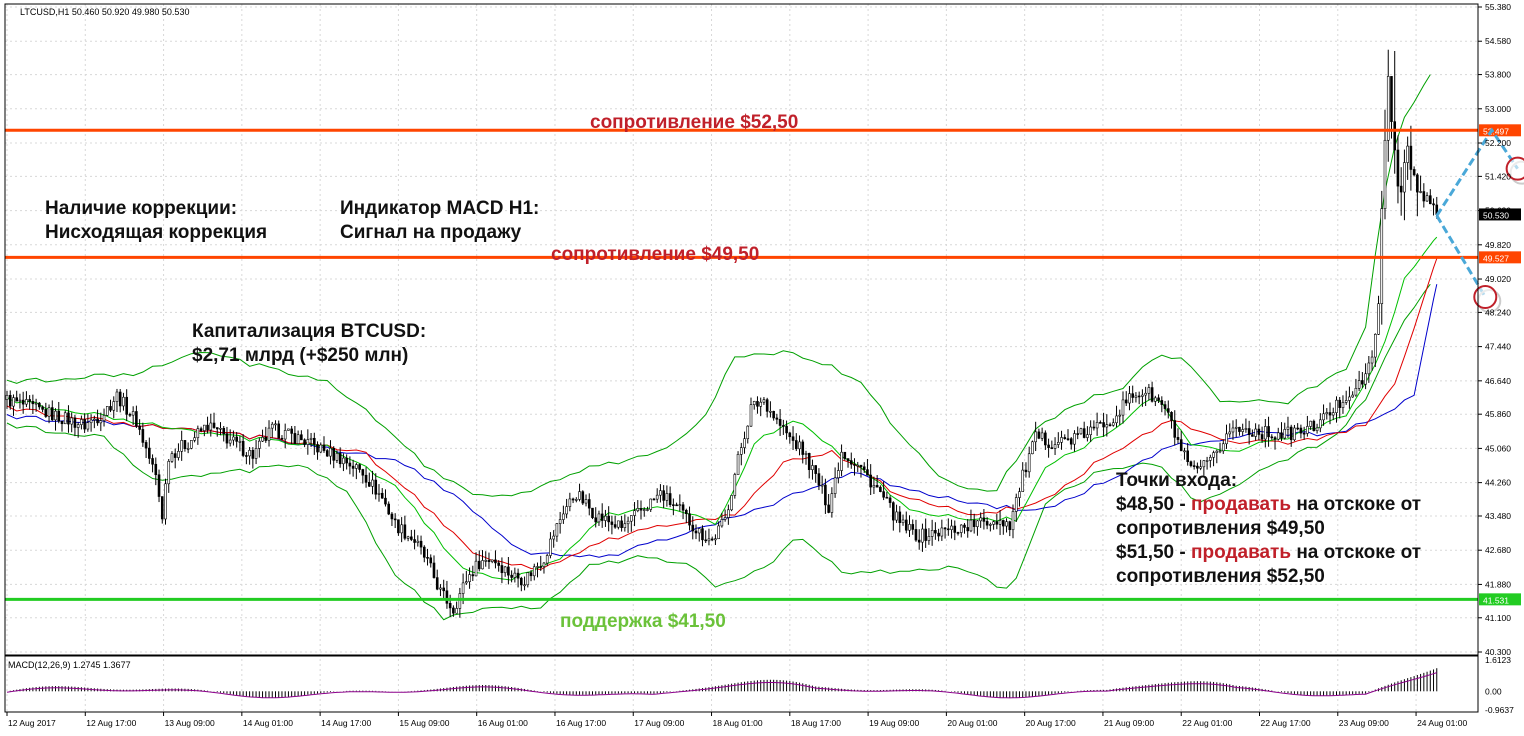 The height and width of the screenshot is (736, 1524). Describe the element at coordinates (1498, 109) in the screenshot. I see `y-tick-label: 53.000` at that location.